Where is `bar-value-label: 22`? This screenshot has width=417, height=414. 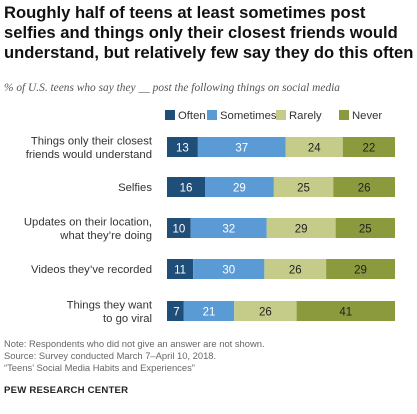 bar-value-label: 22 is located at coordinates (368, 149).